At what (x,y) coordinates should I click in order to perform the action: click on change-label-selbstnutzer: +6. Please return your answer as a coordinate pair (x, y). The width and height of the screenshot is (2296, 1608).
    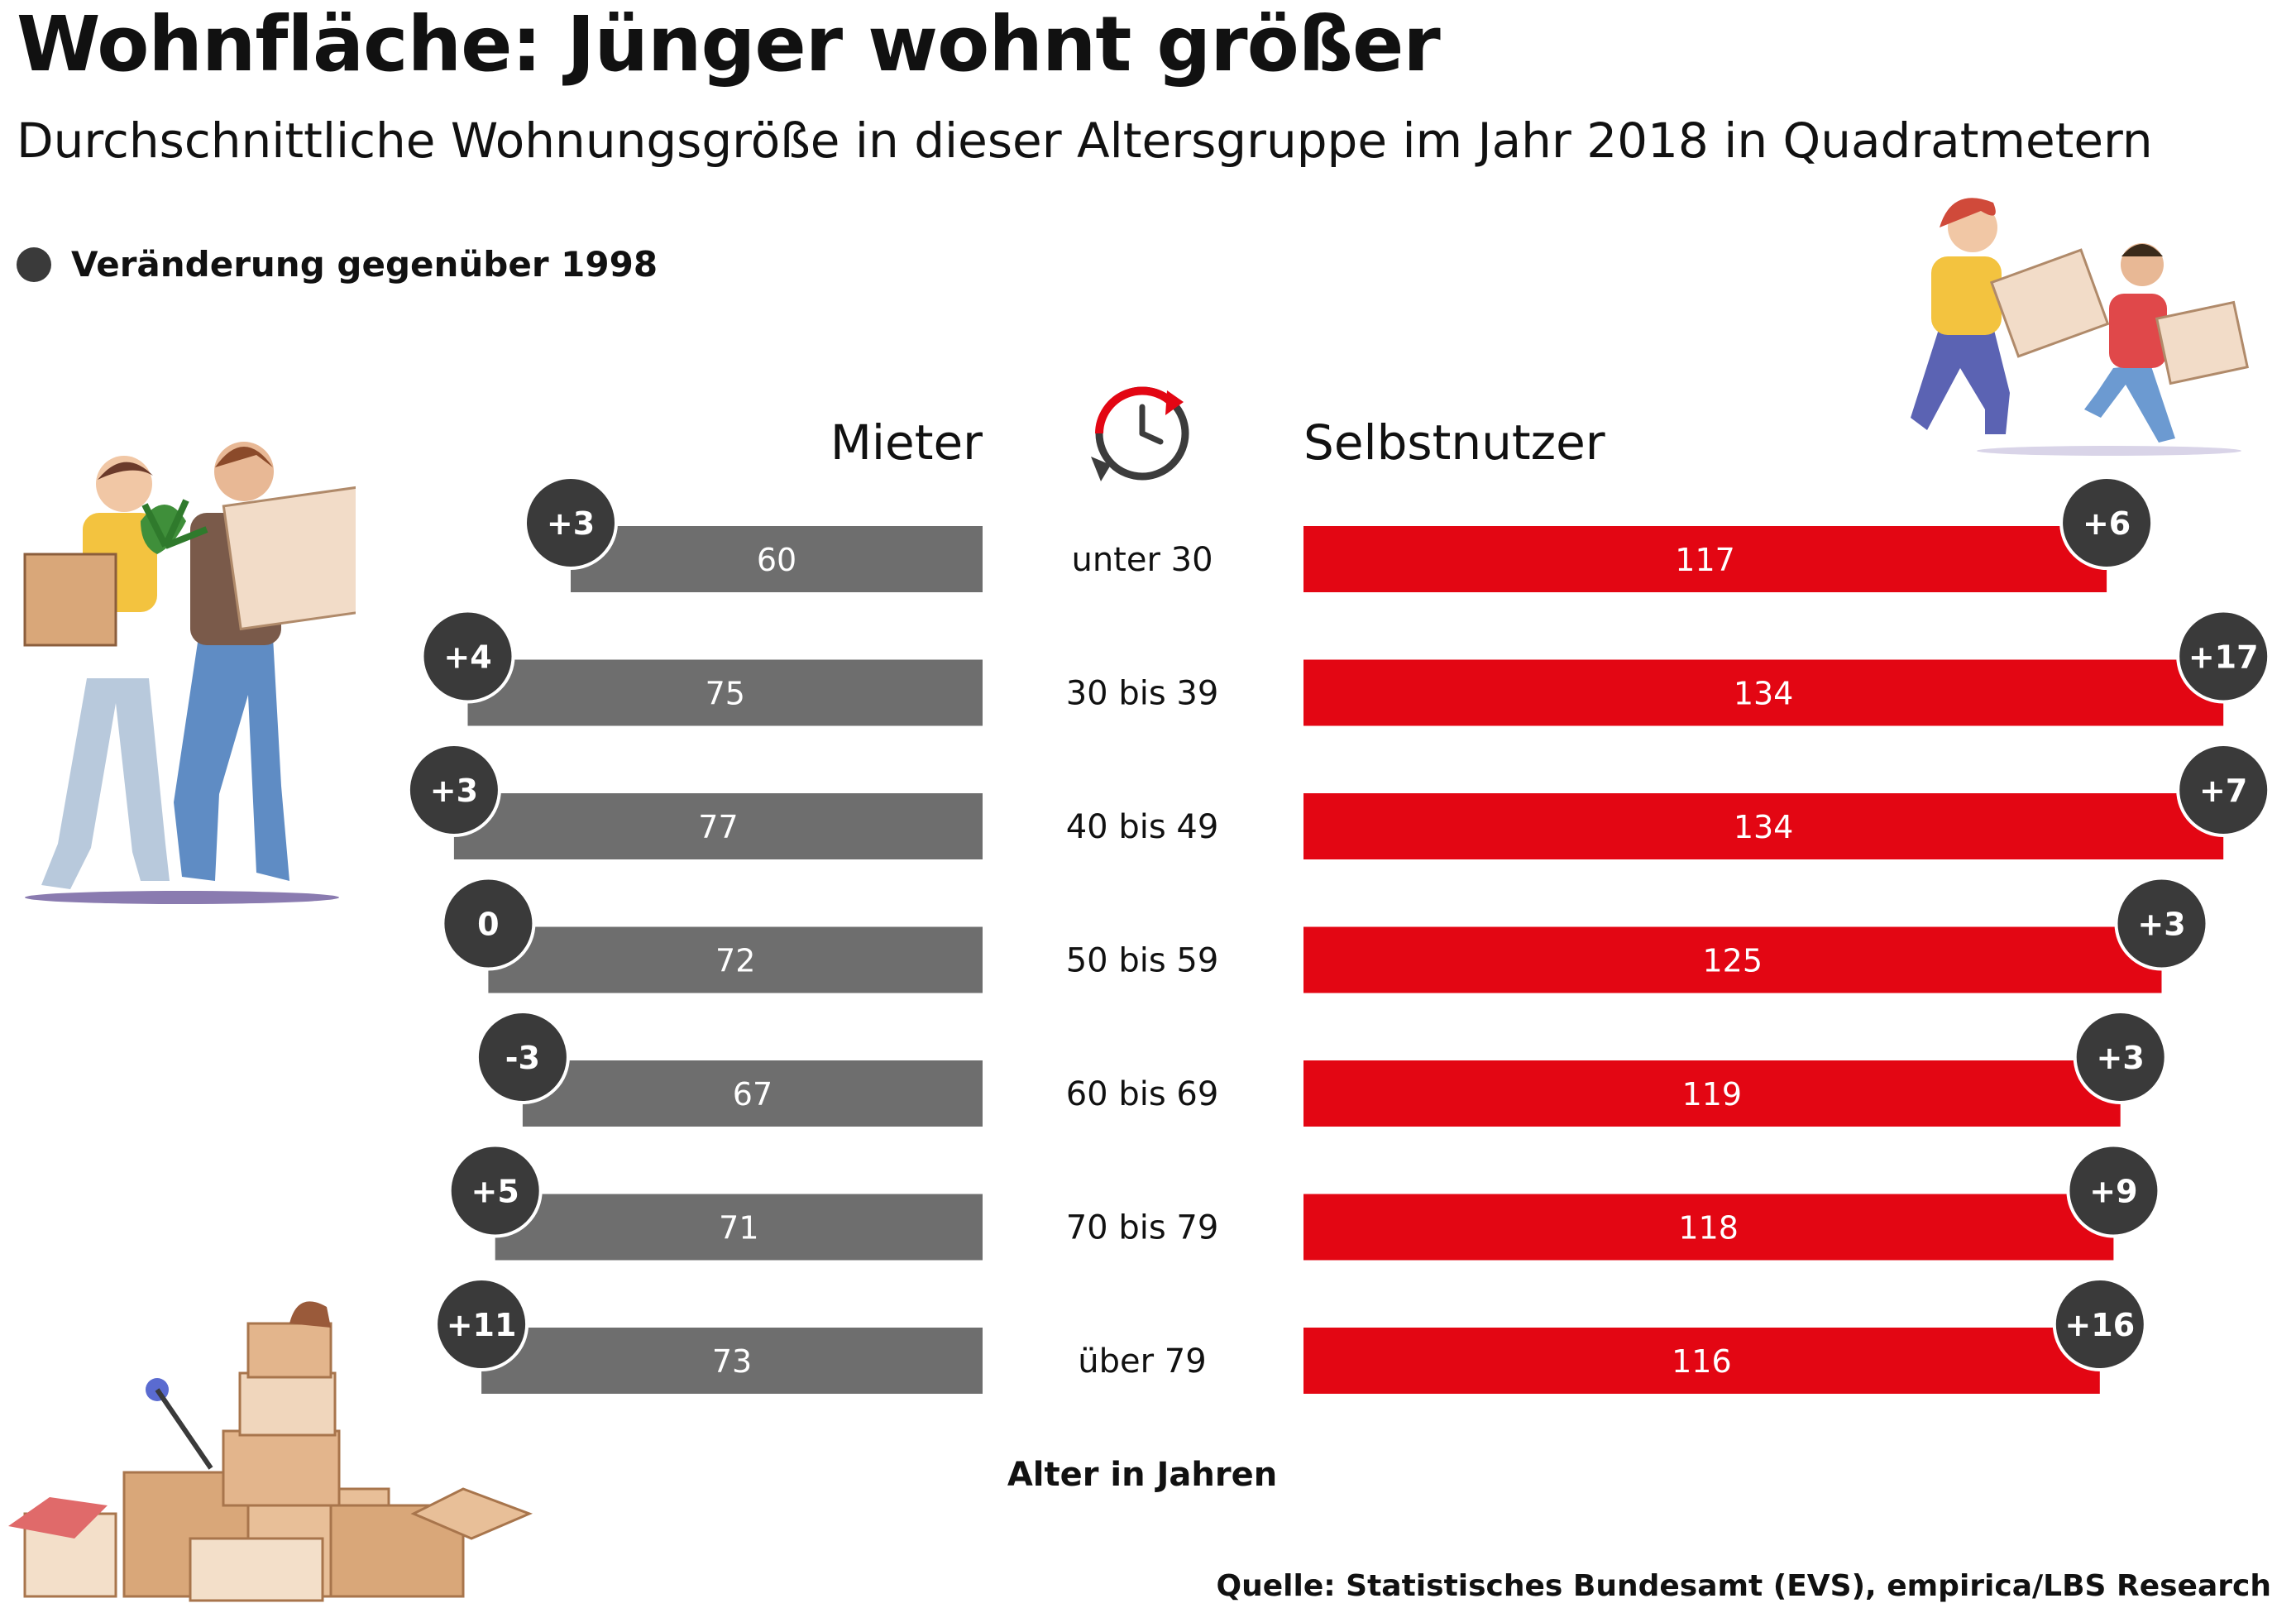
    Looking at the image, I should click on (2107, 523).